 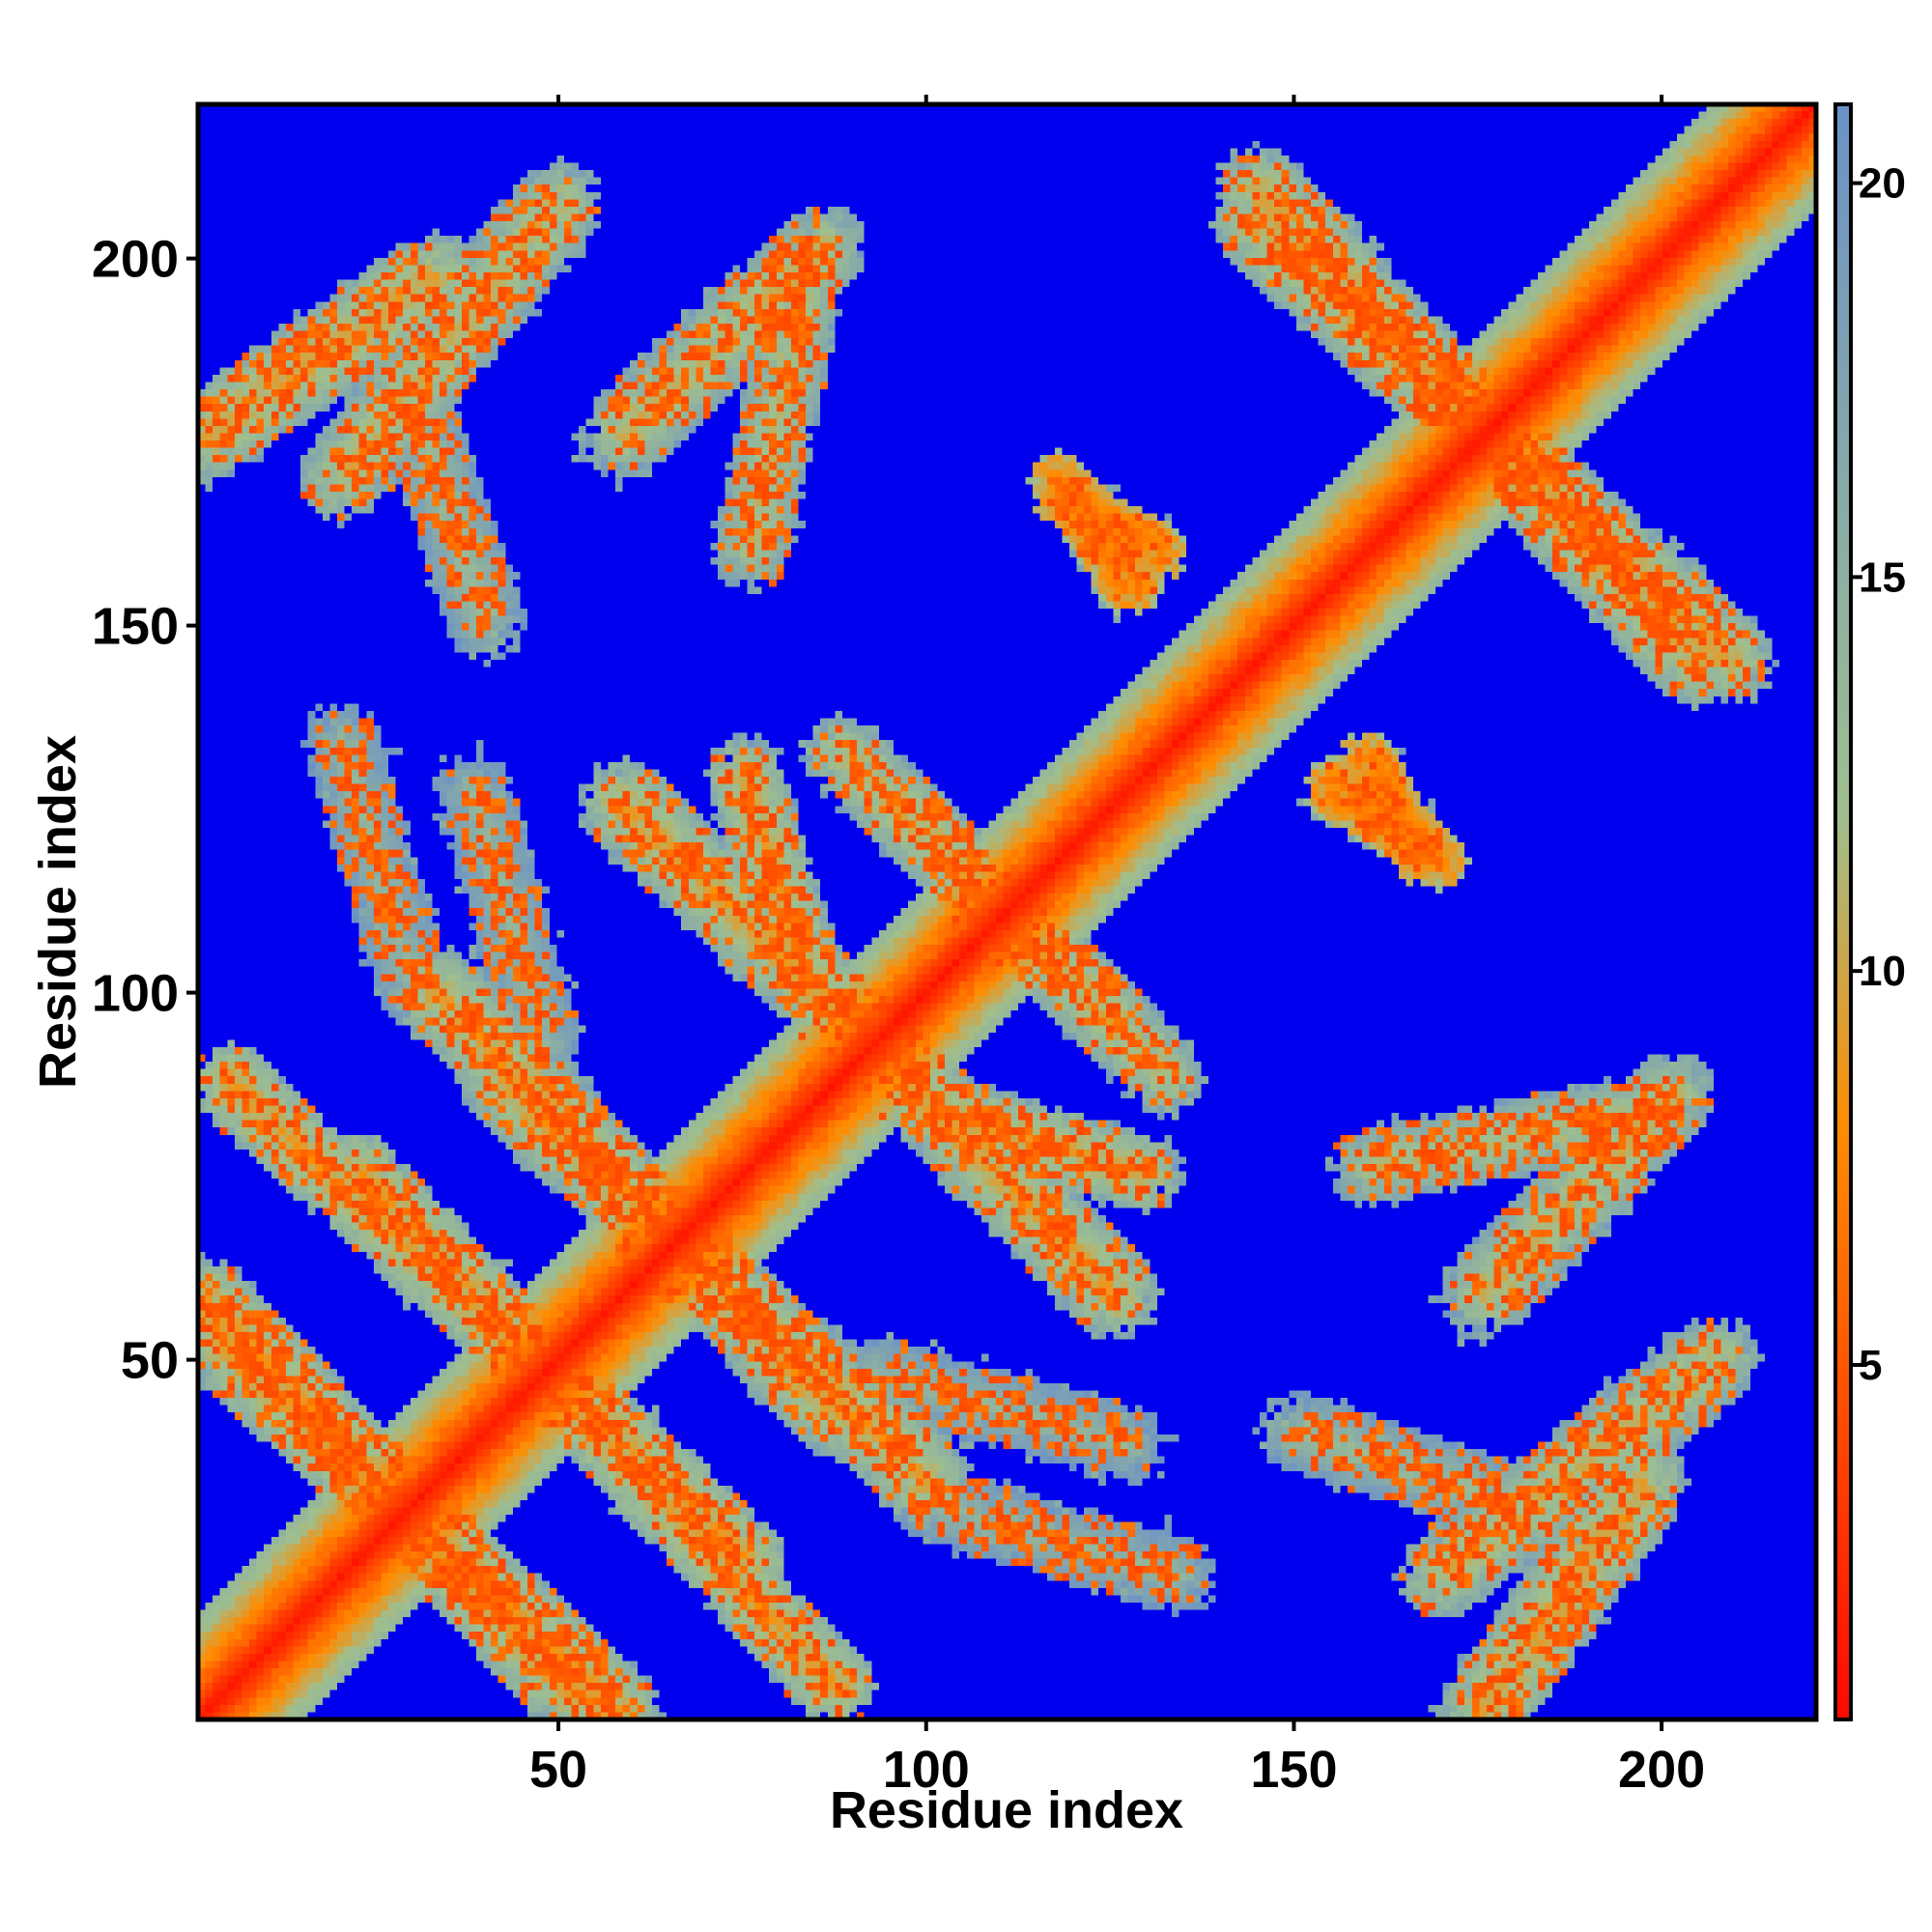 I want to click on colorbar-frame, so click(x=1843, y=911).